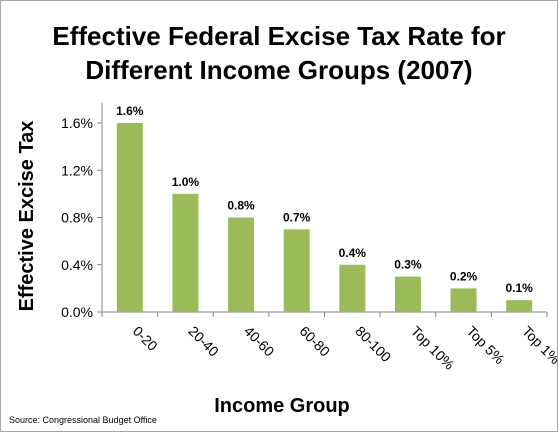 This screenshot has width=558, height=432. Describe the element at coordinates (408, 265) in the screenshot. I see `data-label: 0.3%` at that location.